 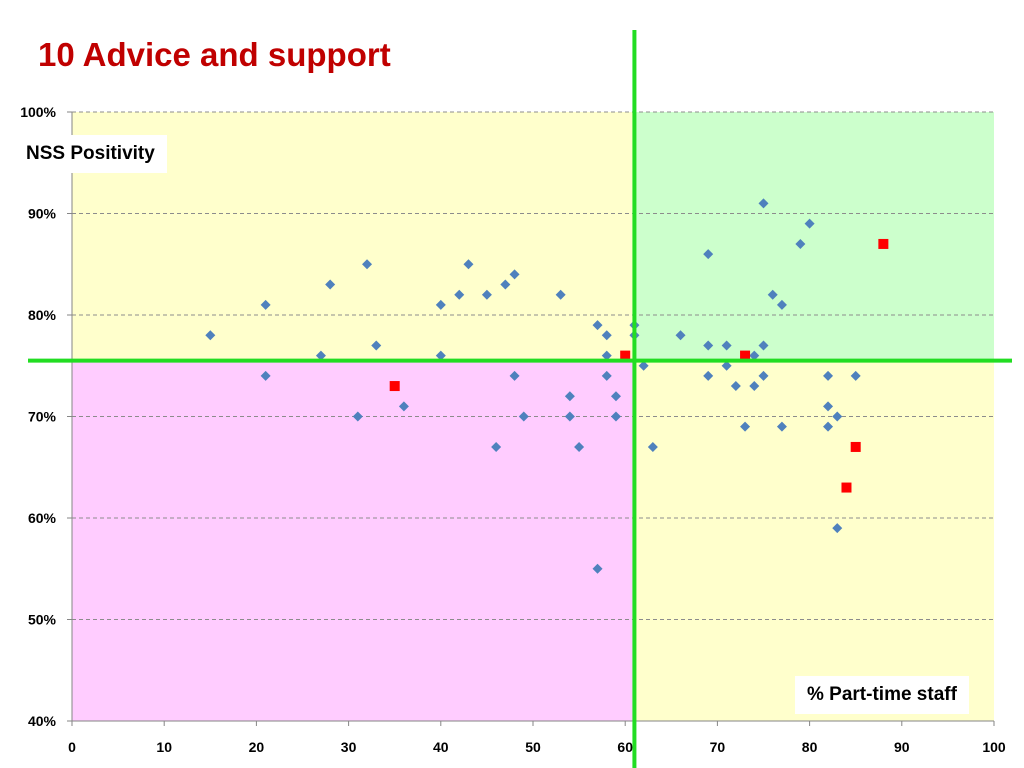 I want to click on x-tick-label: 20, so click(x=257, y=747).